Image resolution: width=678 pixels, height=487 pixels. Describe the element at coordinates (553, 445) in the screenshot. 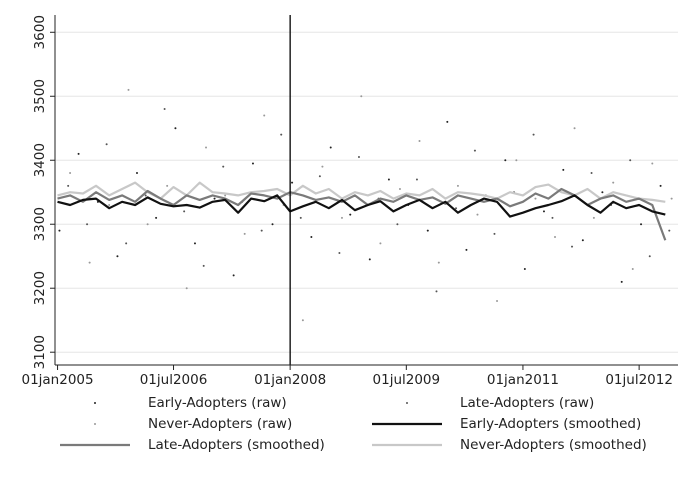

I see `legend-label: Never-Adopters (smoothed)` at that location.